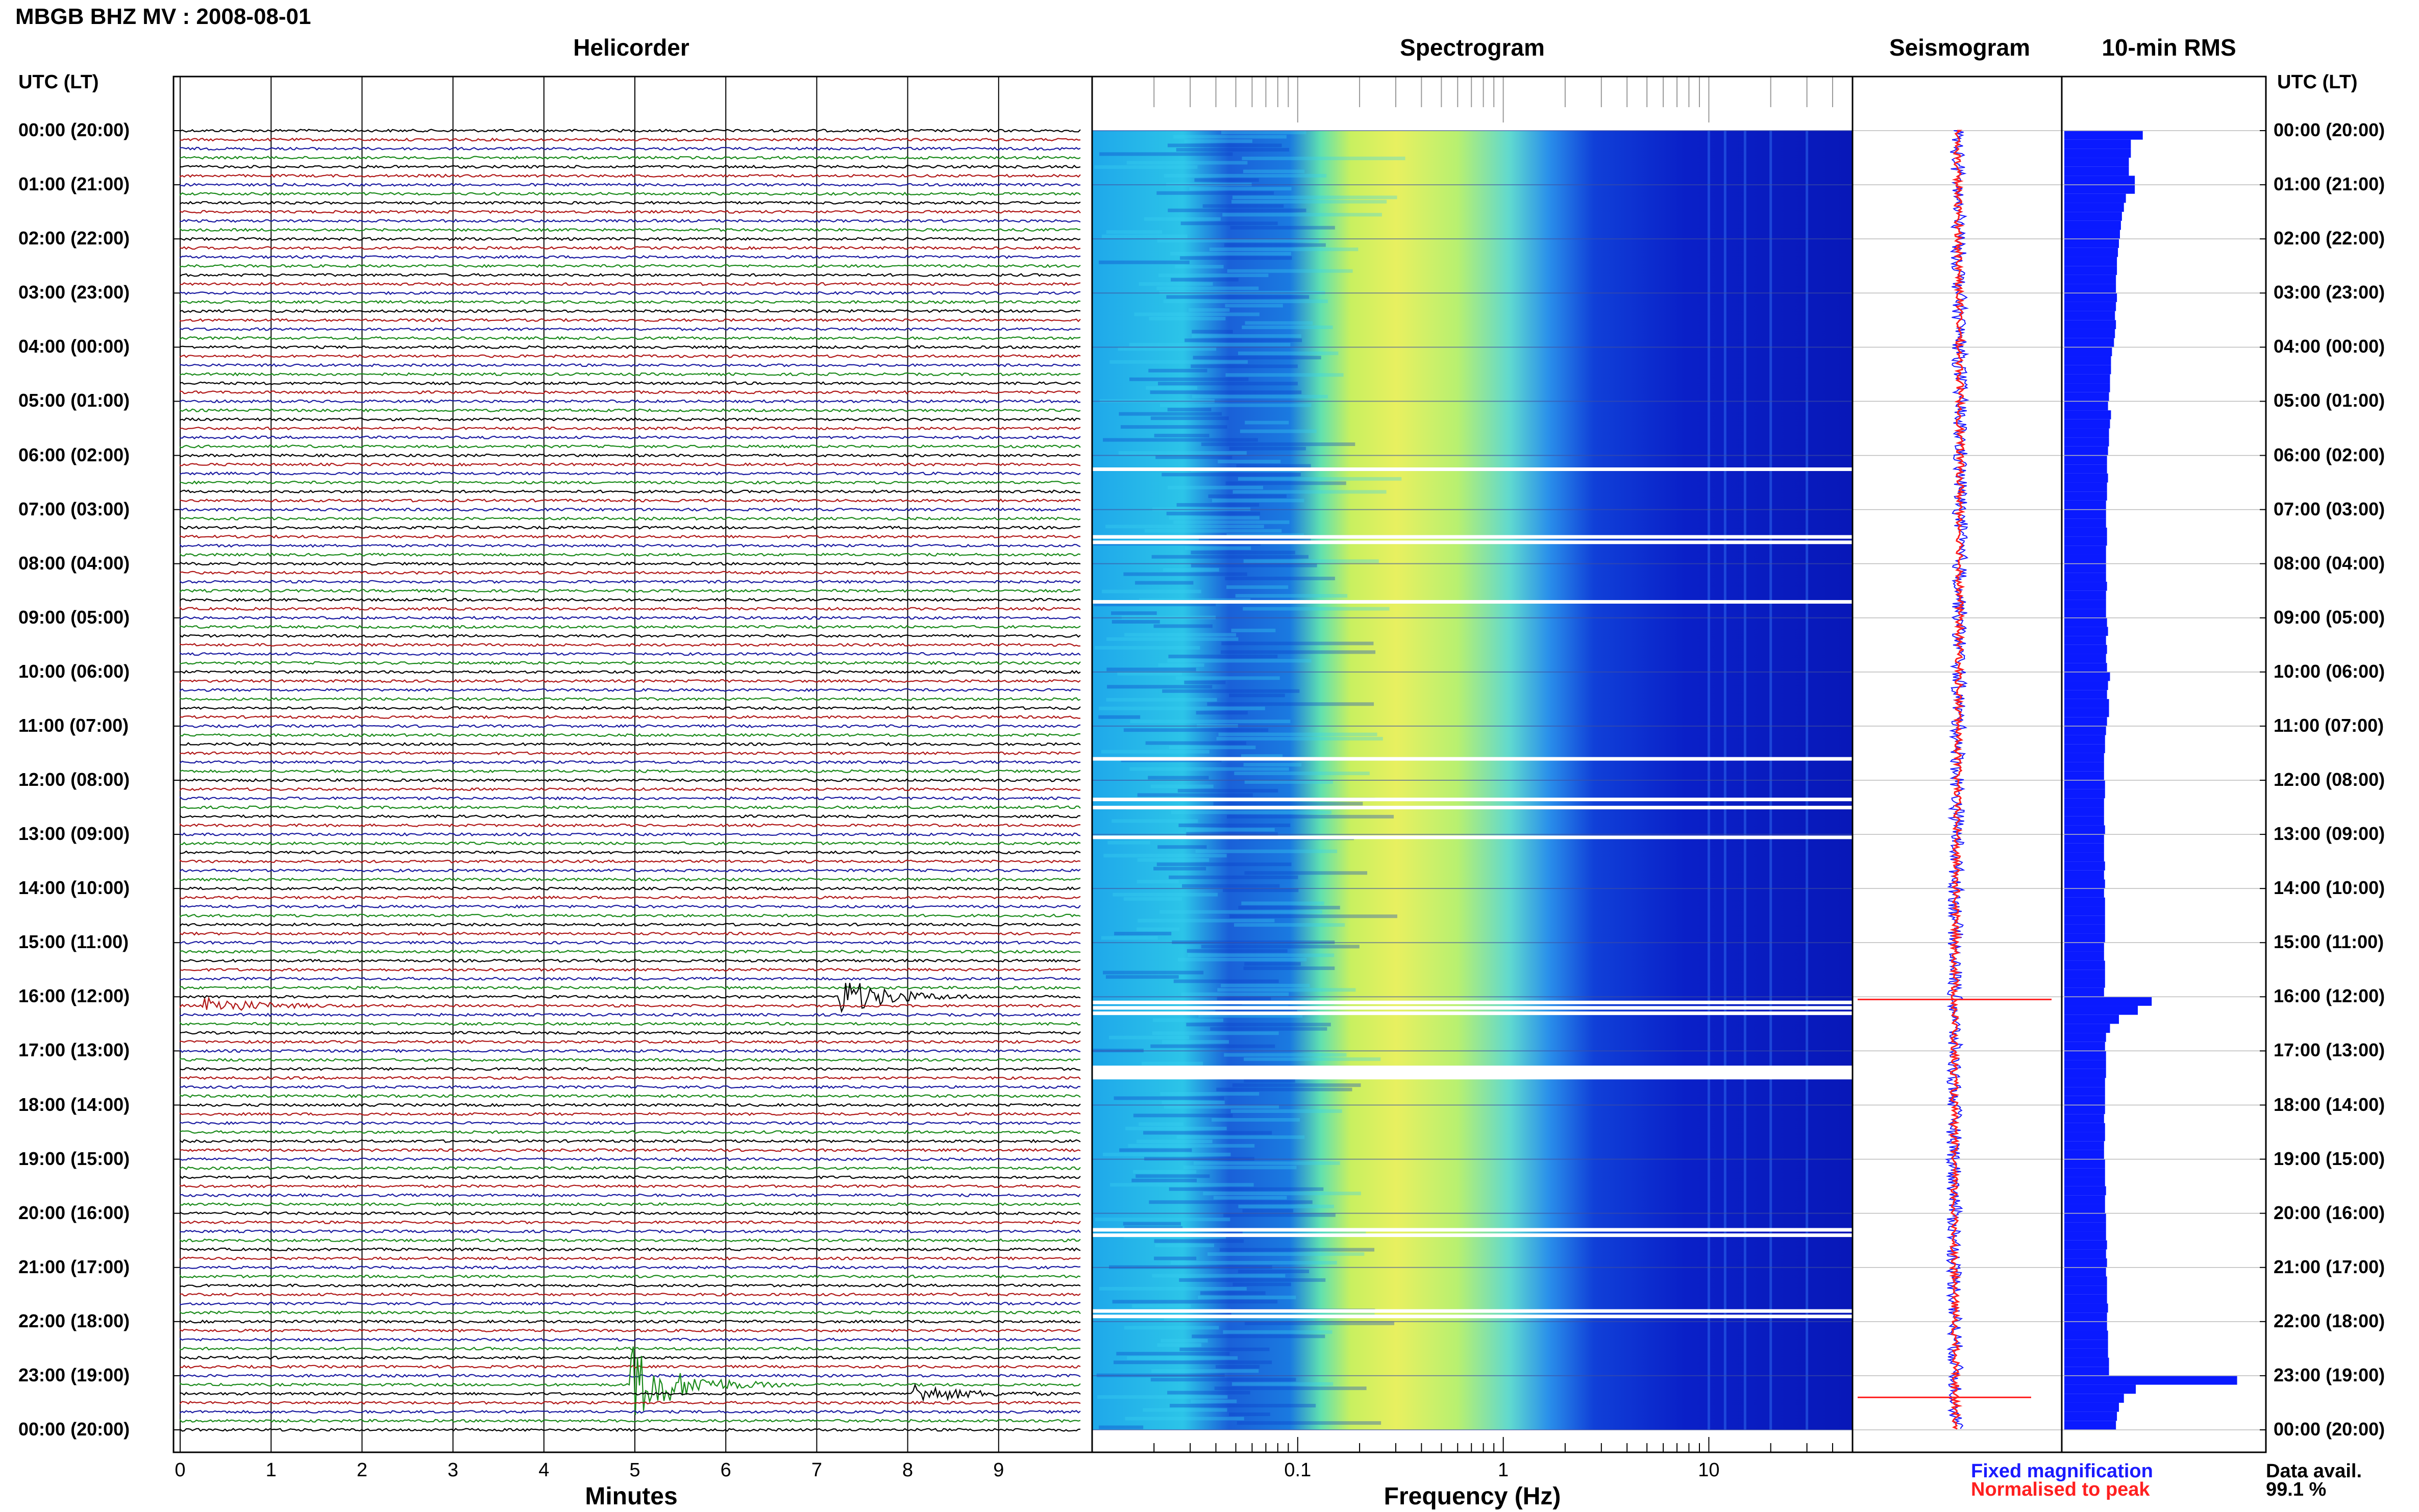 The width and height of the screenshot is (2419, 1512). I want to click on time-label-right: 10:00 (06:00), so click(2329, 671).